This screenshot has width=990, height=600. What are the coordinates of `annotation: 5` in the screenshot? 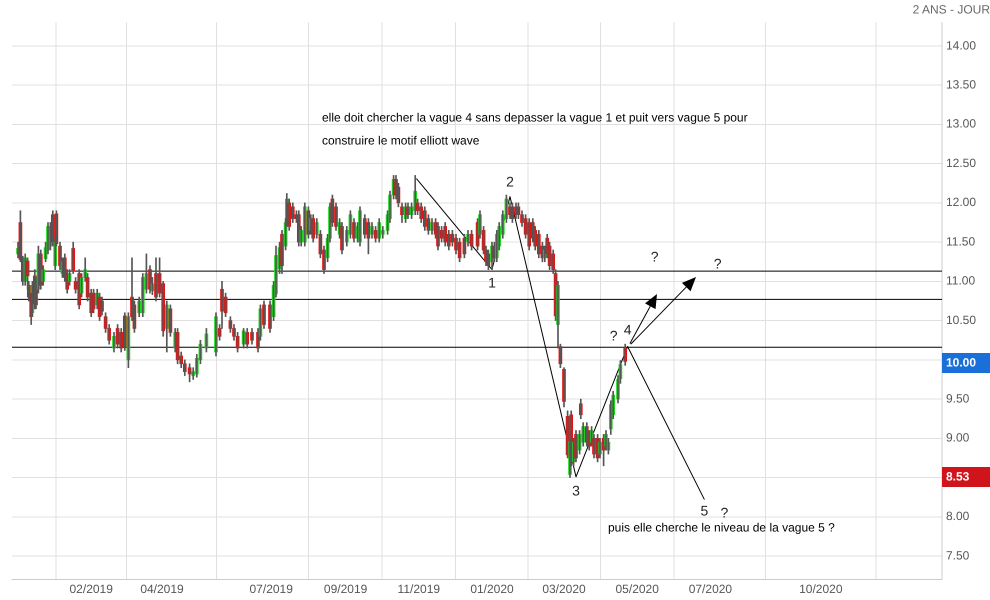 It's located at (704, 510).